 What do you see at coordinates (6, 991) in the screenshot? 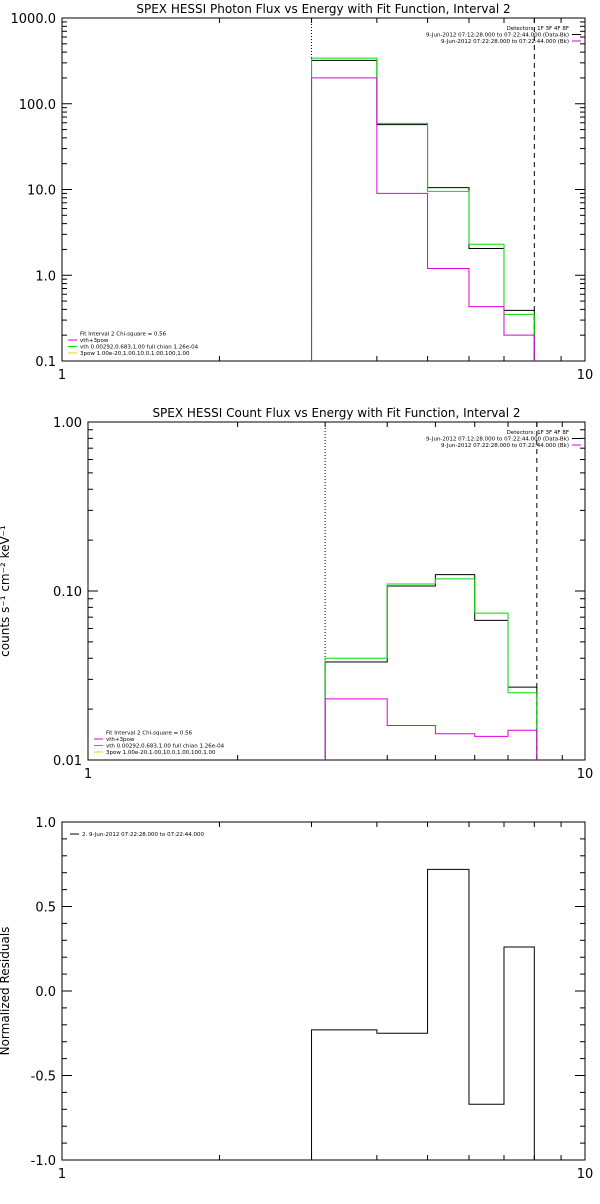
I see `y-axis-label: Normalized Residuals` at bounding box center [6, 991].